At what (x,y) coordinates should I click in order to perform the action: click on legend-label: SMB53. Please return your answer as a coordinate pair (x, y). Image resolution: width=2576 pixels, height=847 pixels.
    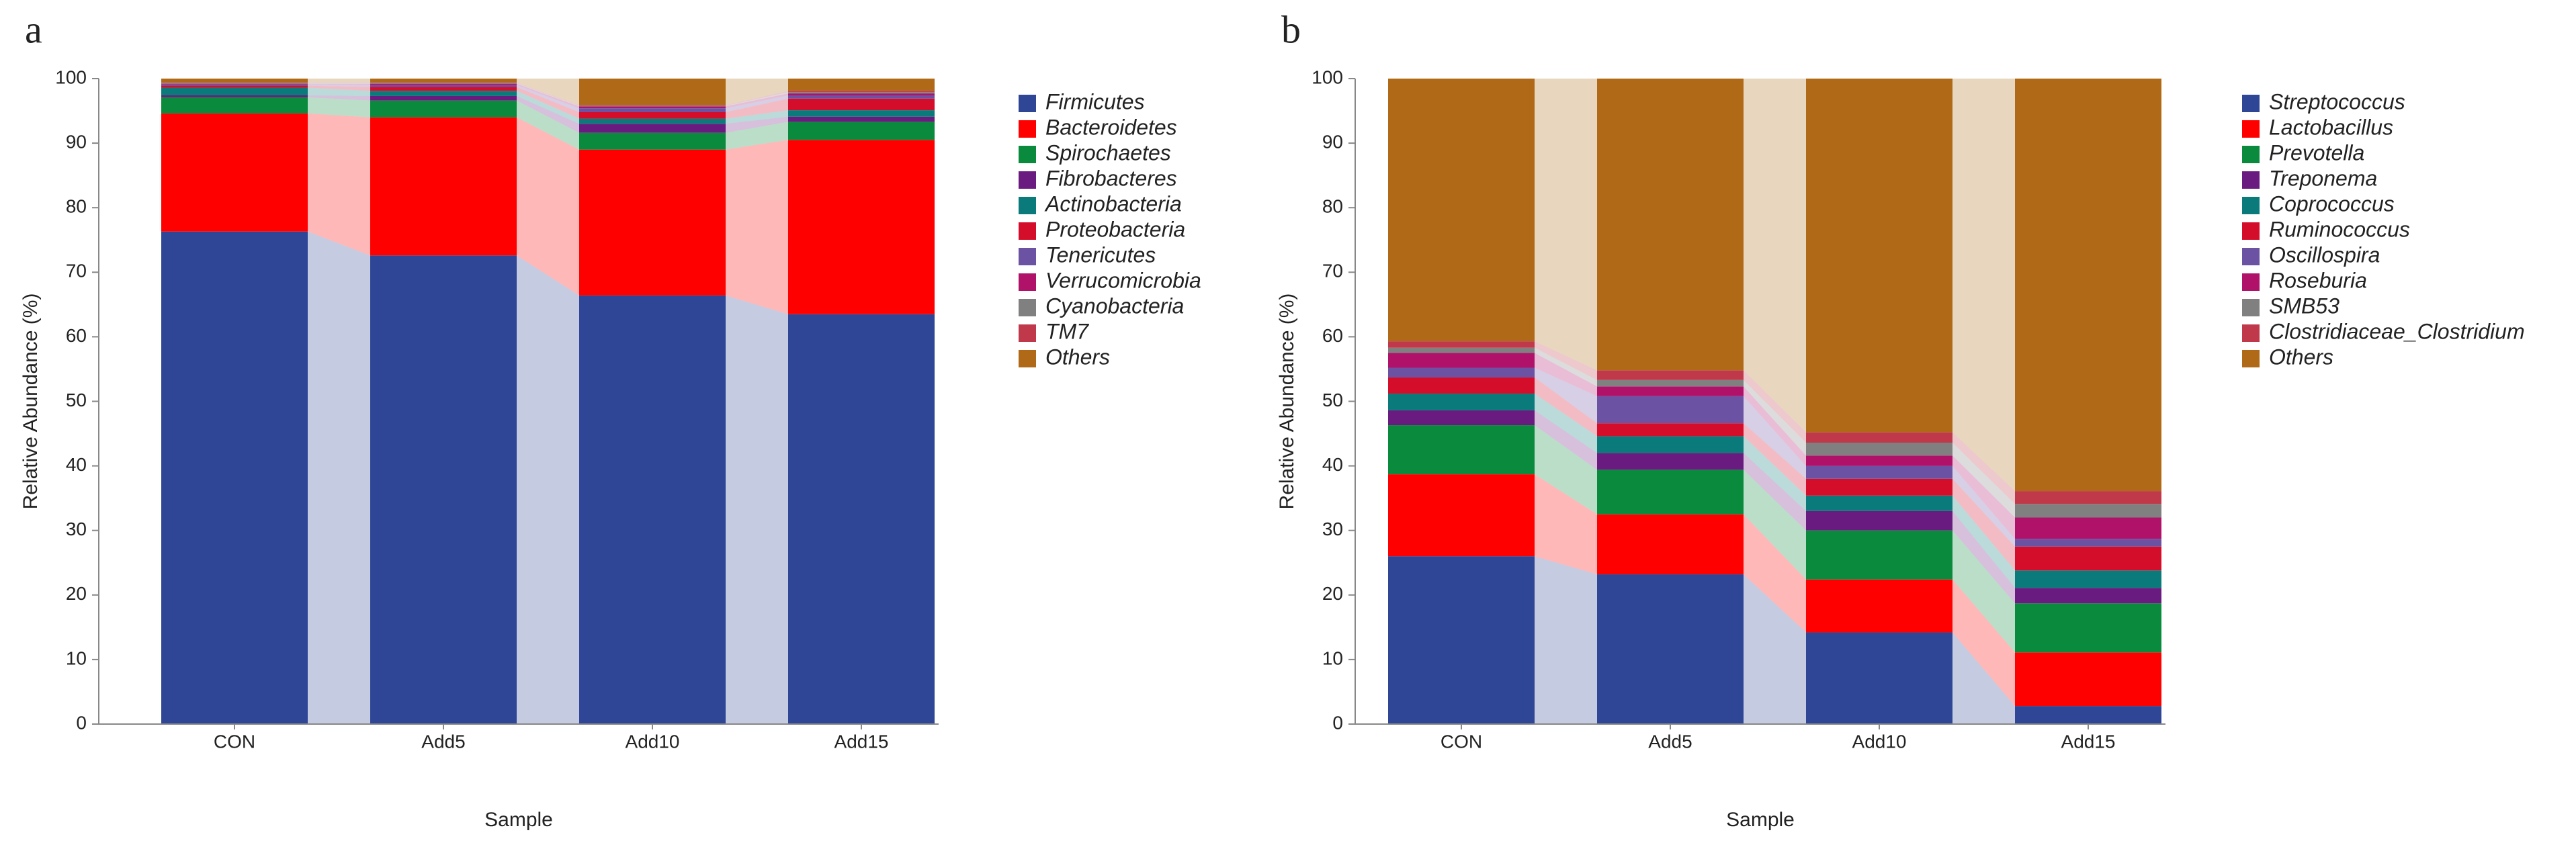
    Looking at the image, I should click on (2304, 306).